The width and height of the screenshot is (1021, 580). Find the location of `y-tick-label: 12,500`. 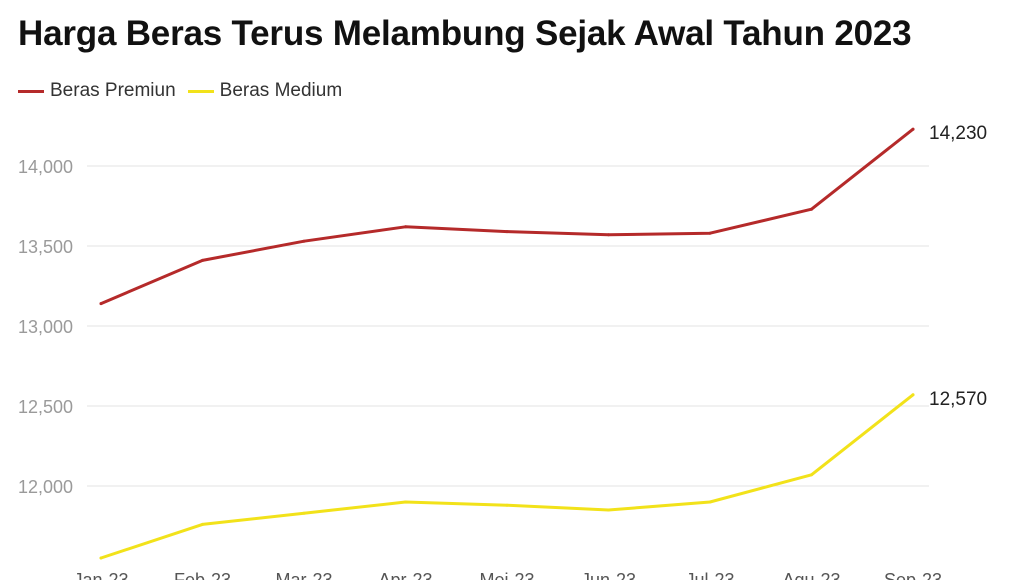

y-tick-label: 12,500 is located at coordinates (45, 407).